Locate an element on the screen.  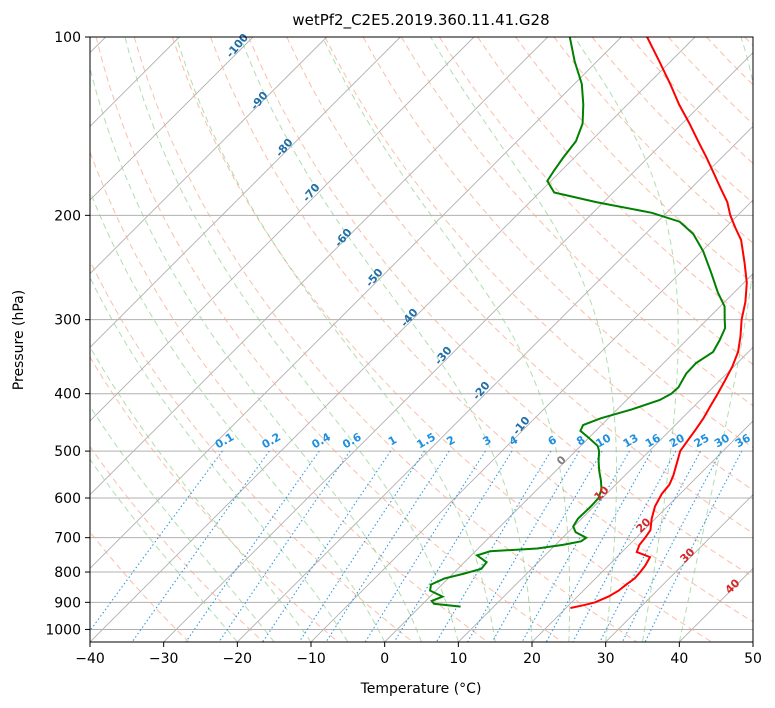
x-tick-label: 20 is located at coordinates (532, 659).